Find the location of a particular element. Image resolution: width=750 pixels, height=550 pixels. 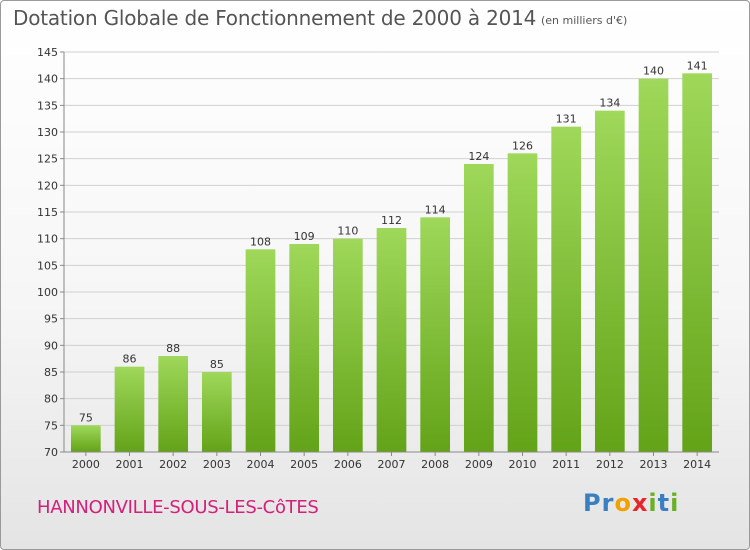

y-tick-label-90: 90 is located at coordinates (51, 345).